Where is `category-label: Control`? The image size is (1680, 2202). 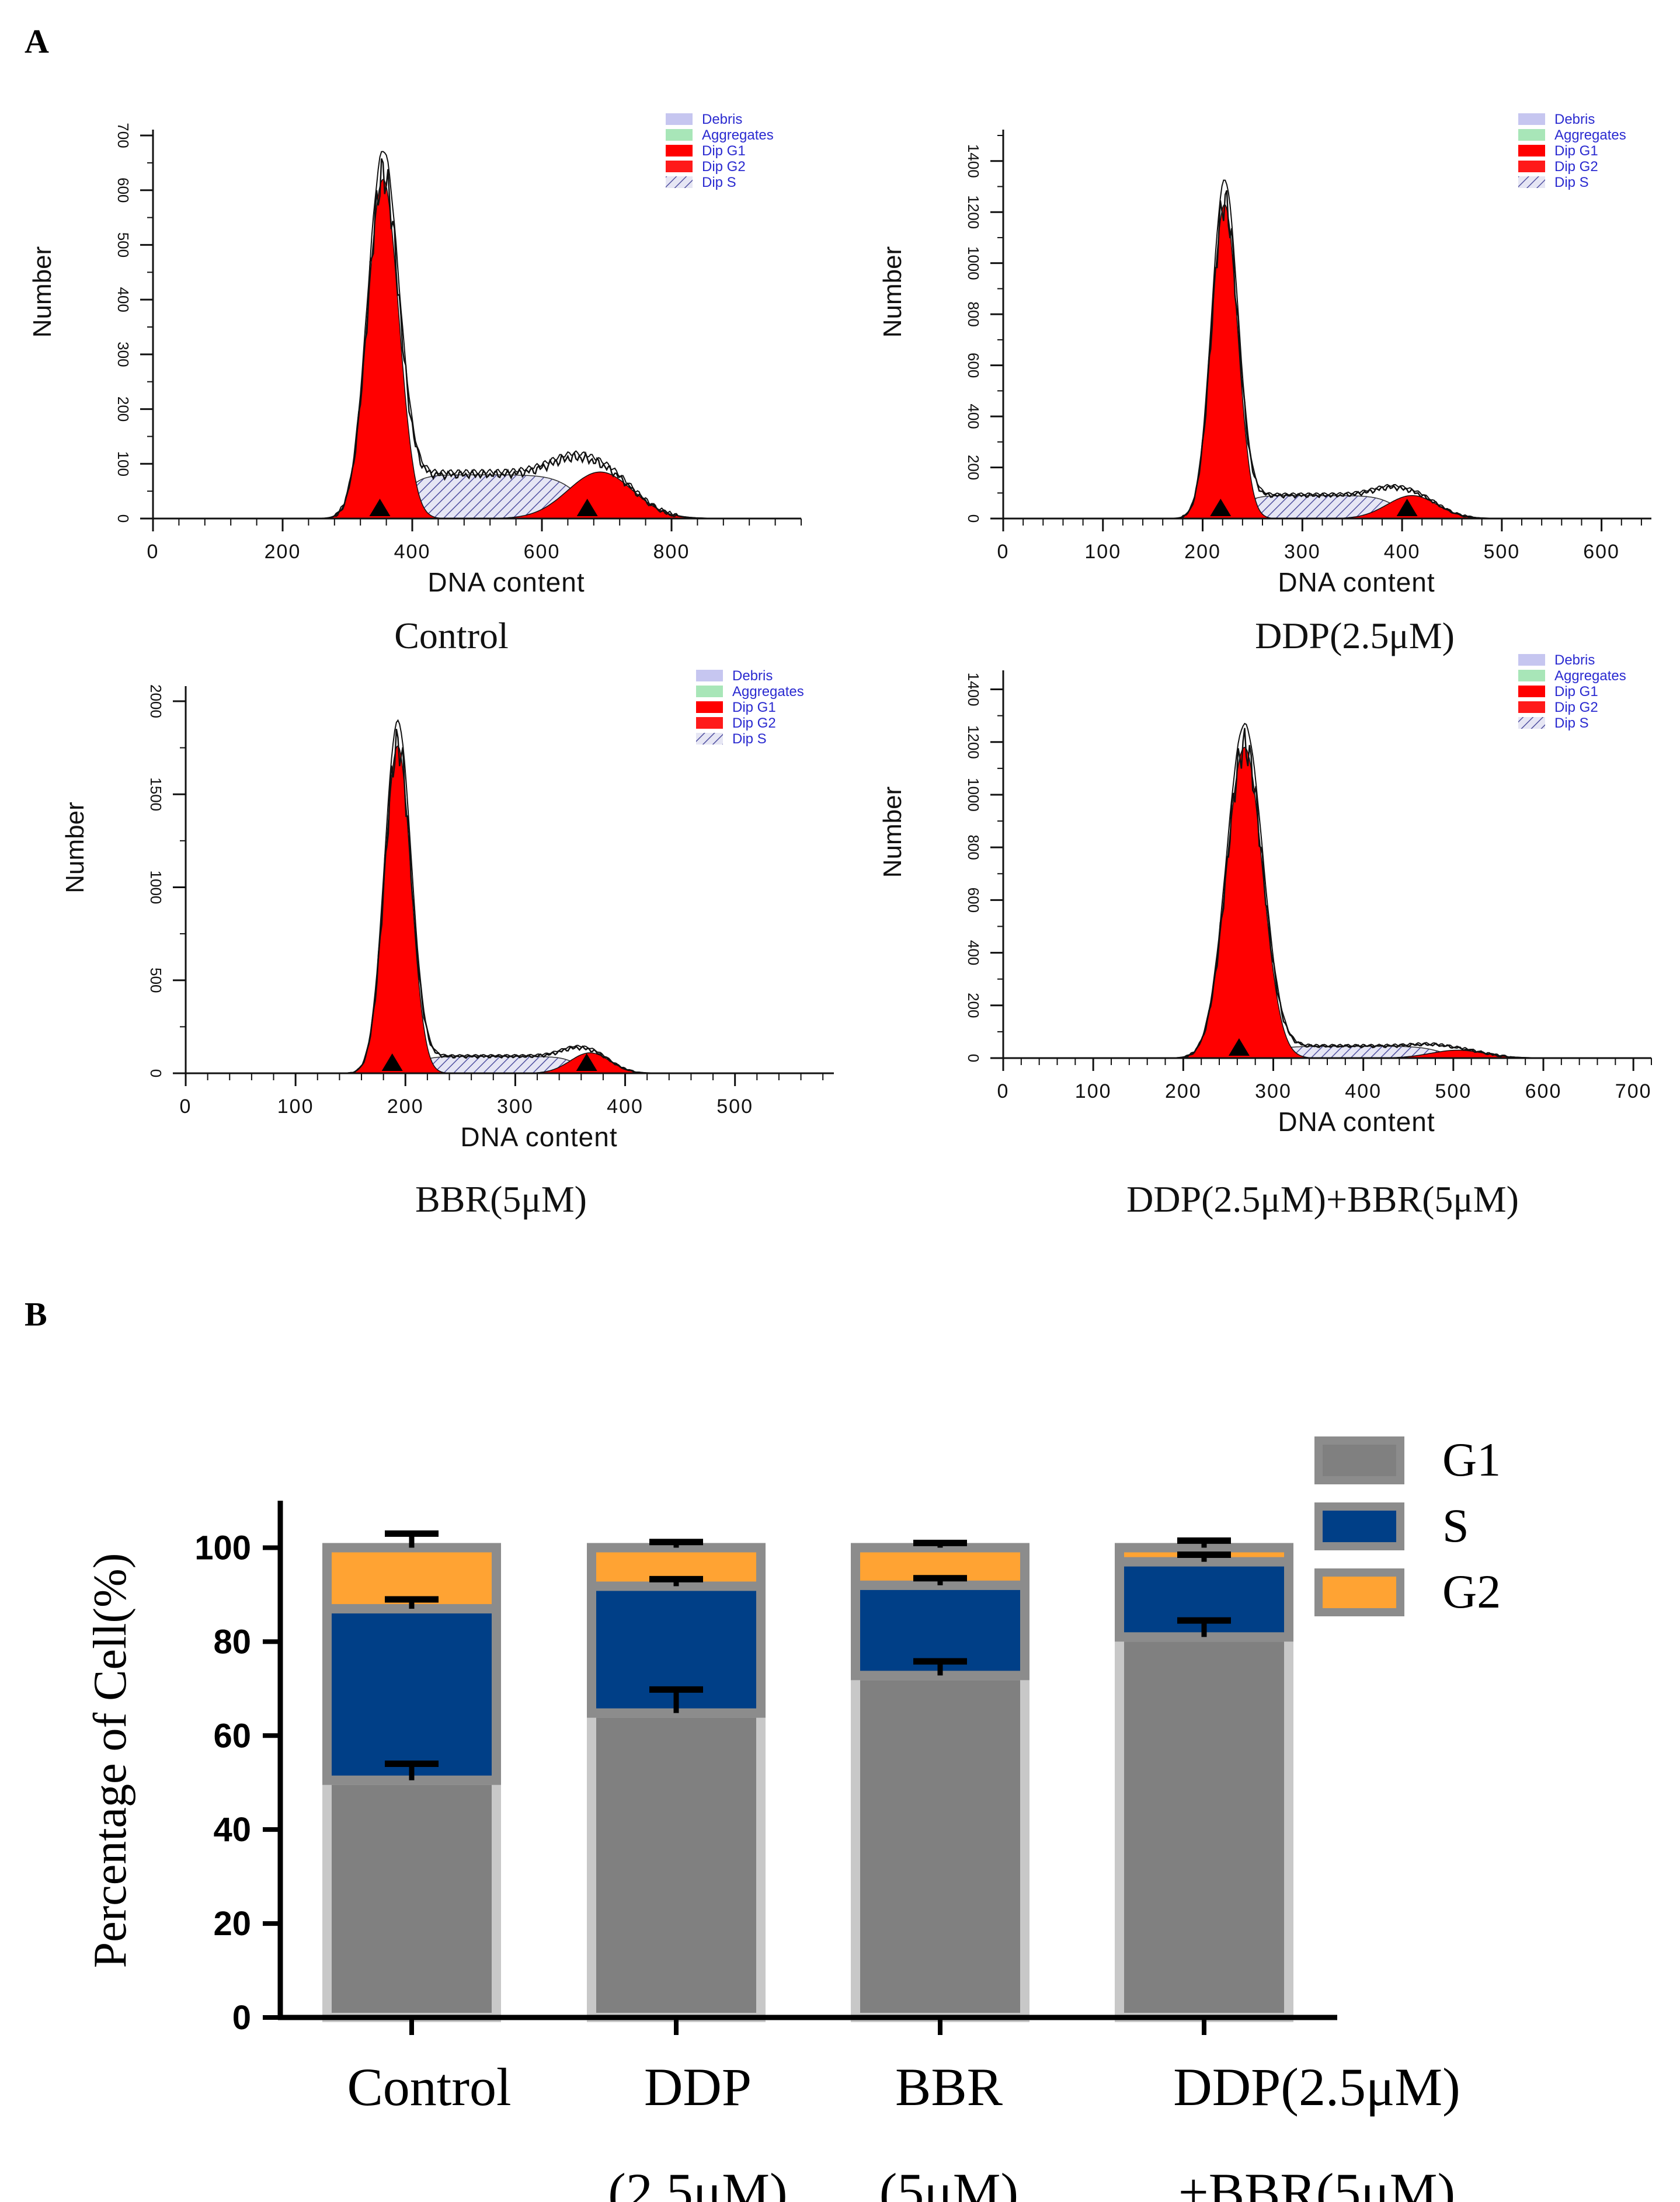 category-label: Control is located at coordinates (429, 2087).